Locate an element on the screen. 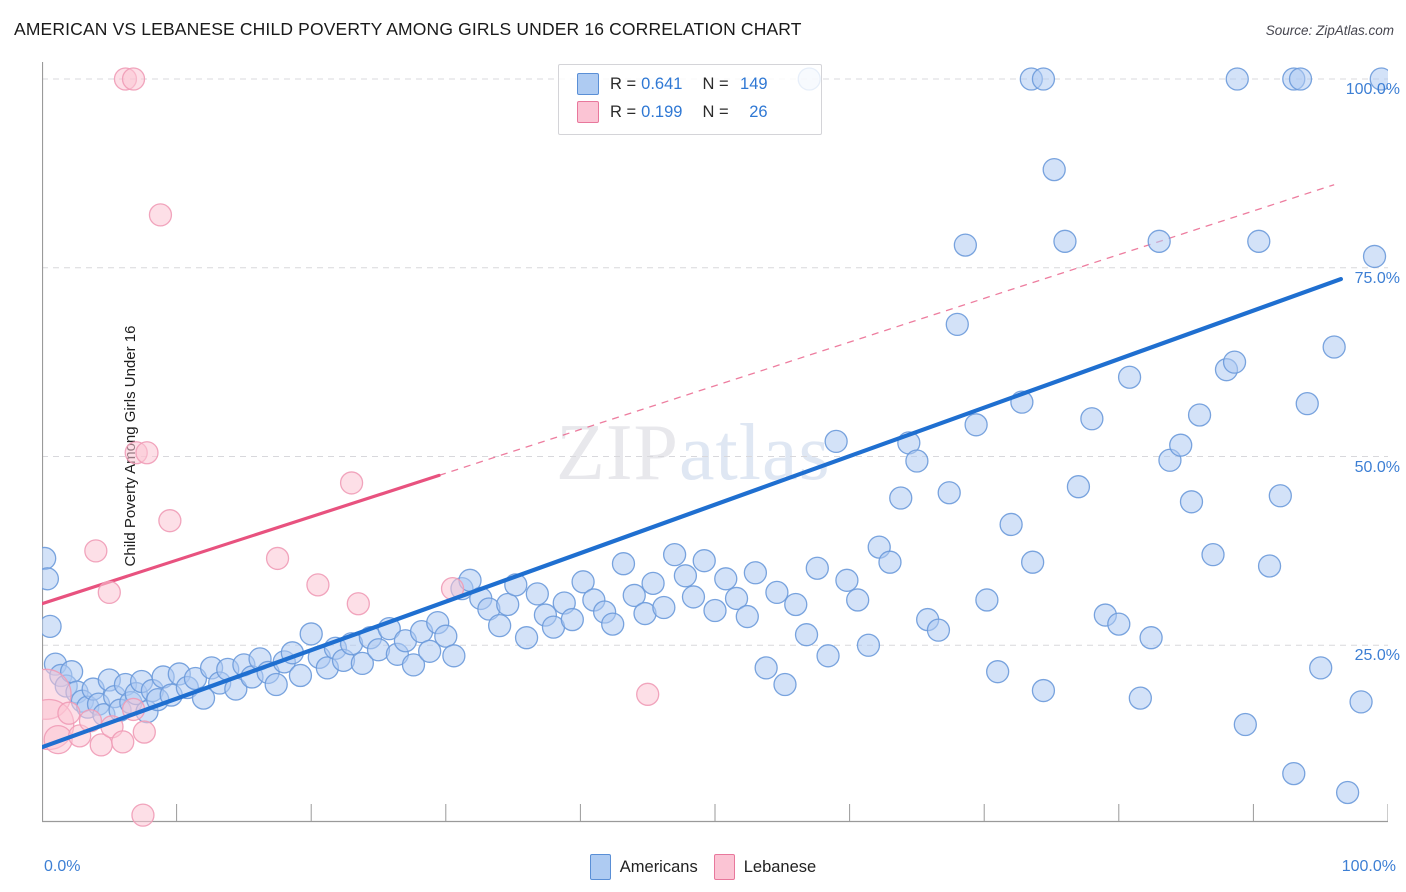 The width and height of the screenshot is (1406, 892). legend-marker-americans is located at coordinates (600, 867).